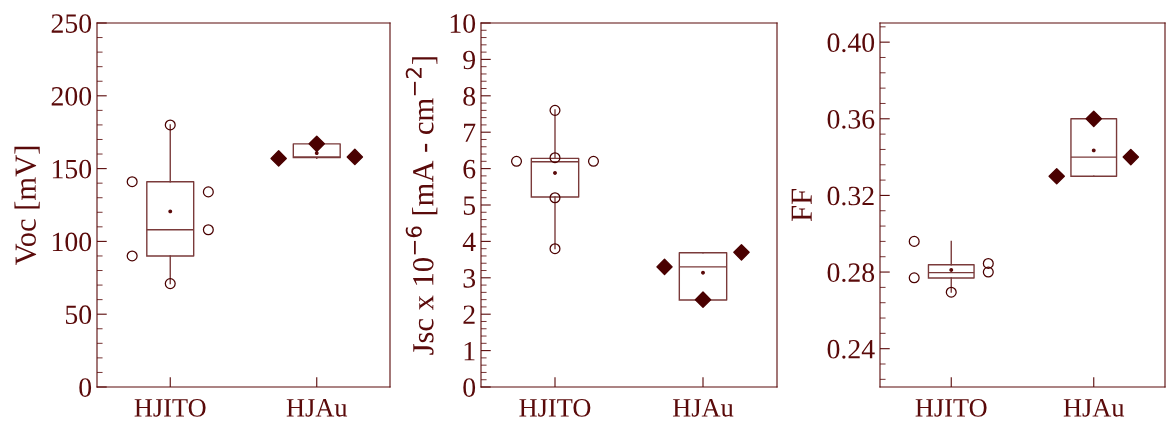  I want to click on y-tick-label: 7, so click(470, 132).